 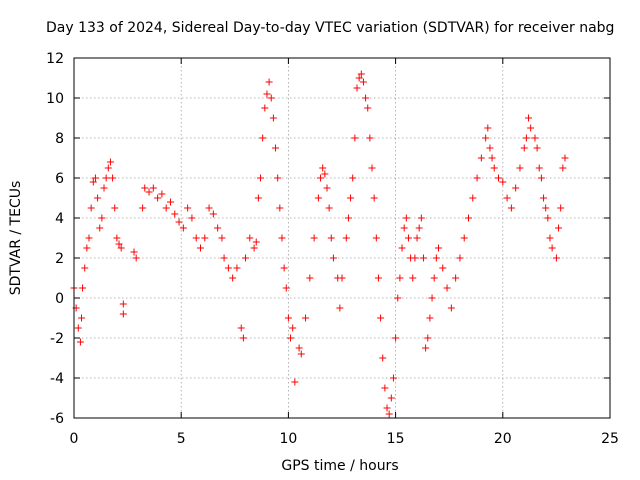 What do you see at coordinates (181, 439) in the screenshot?
I see `x-tick-label: 5` at bounding box center [181, 439].